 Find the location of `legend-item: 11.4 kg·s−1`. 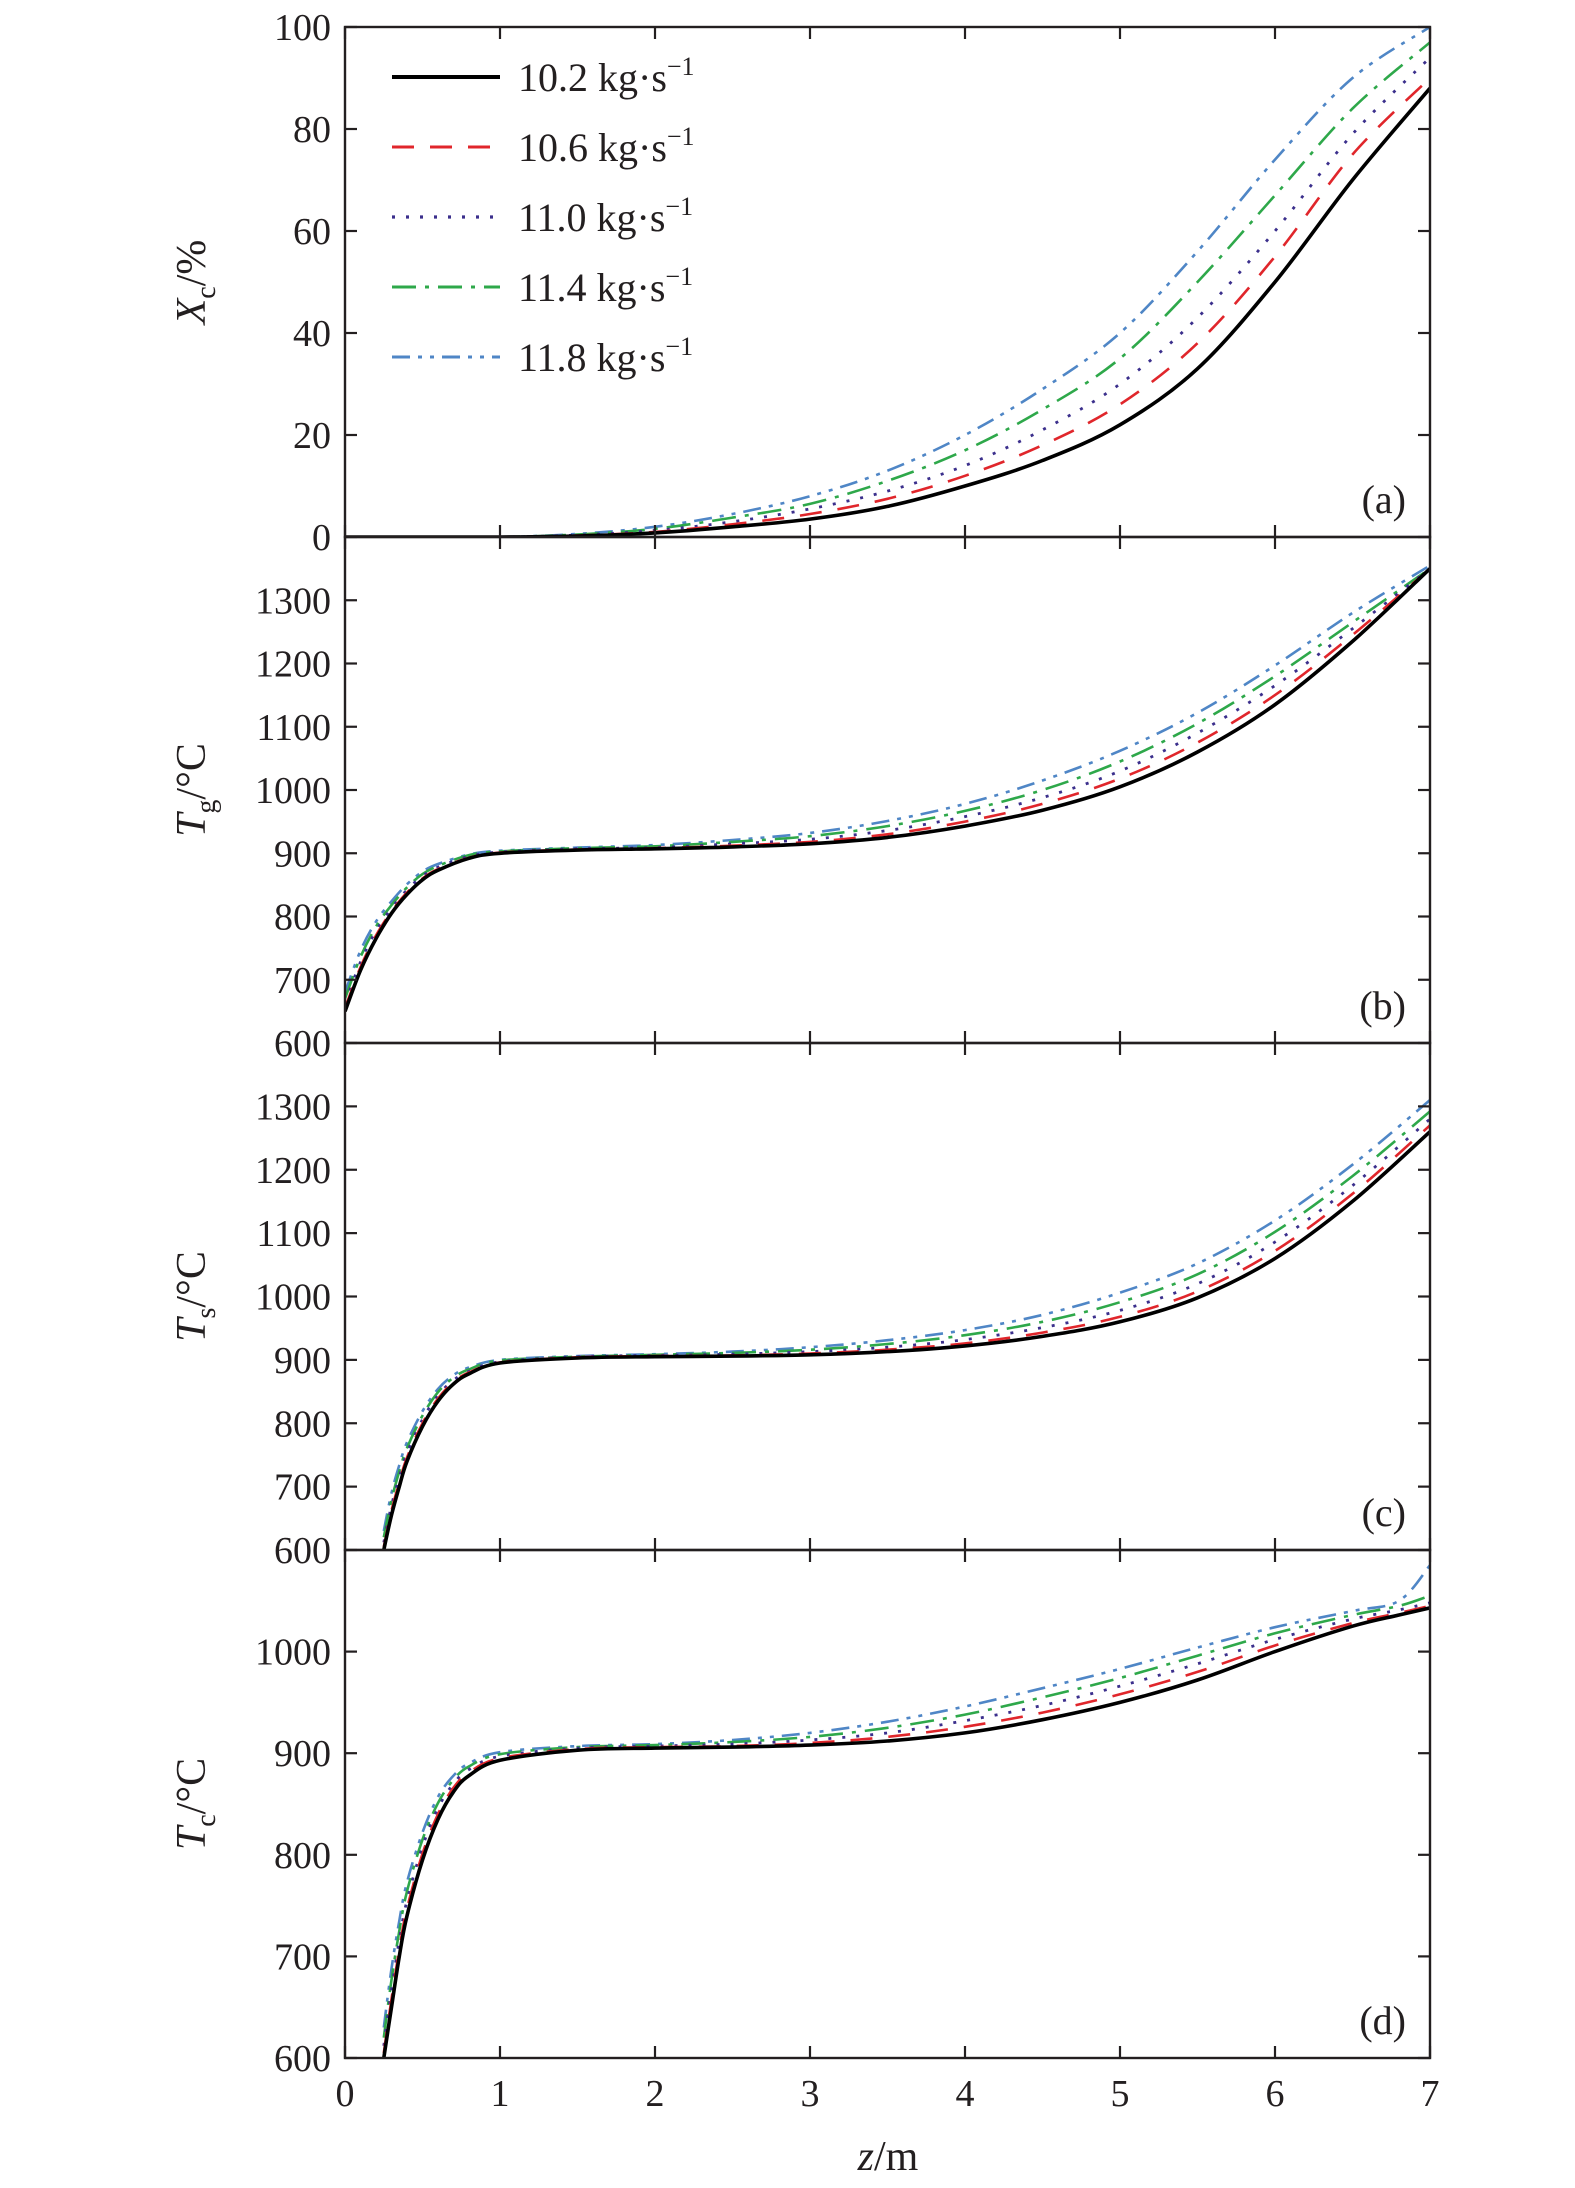

legend-item: 11.4 kg·s−1 is located at coordinates (542, 286).